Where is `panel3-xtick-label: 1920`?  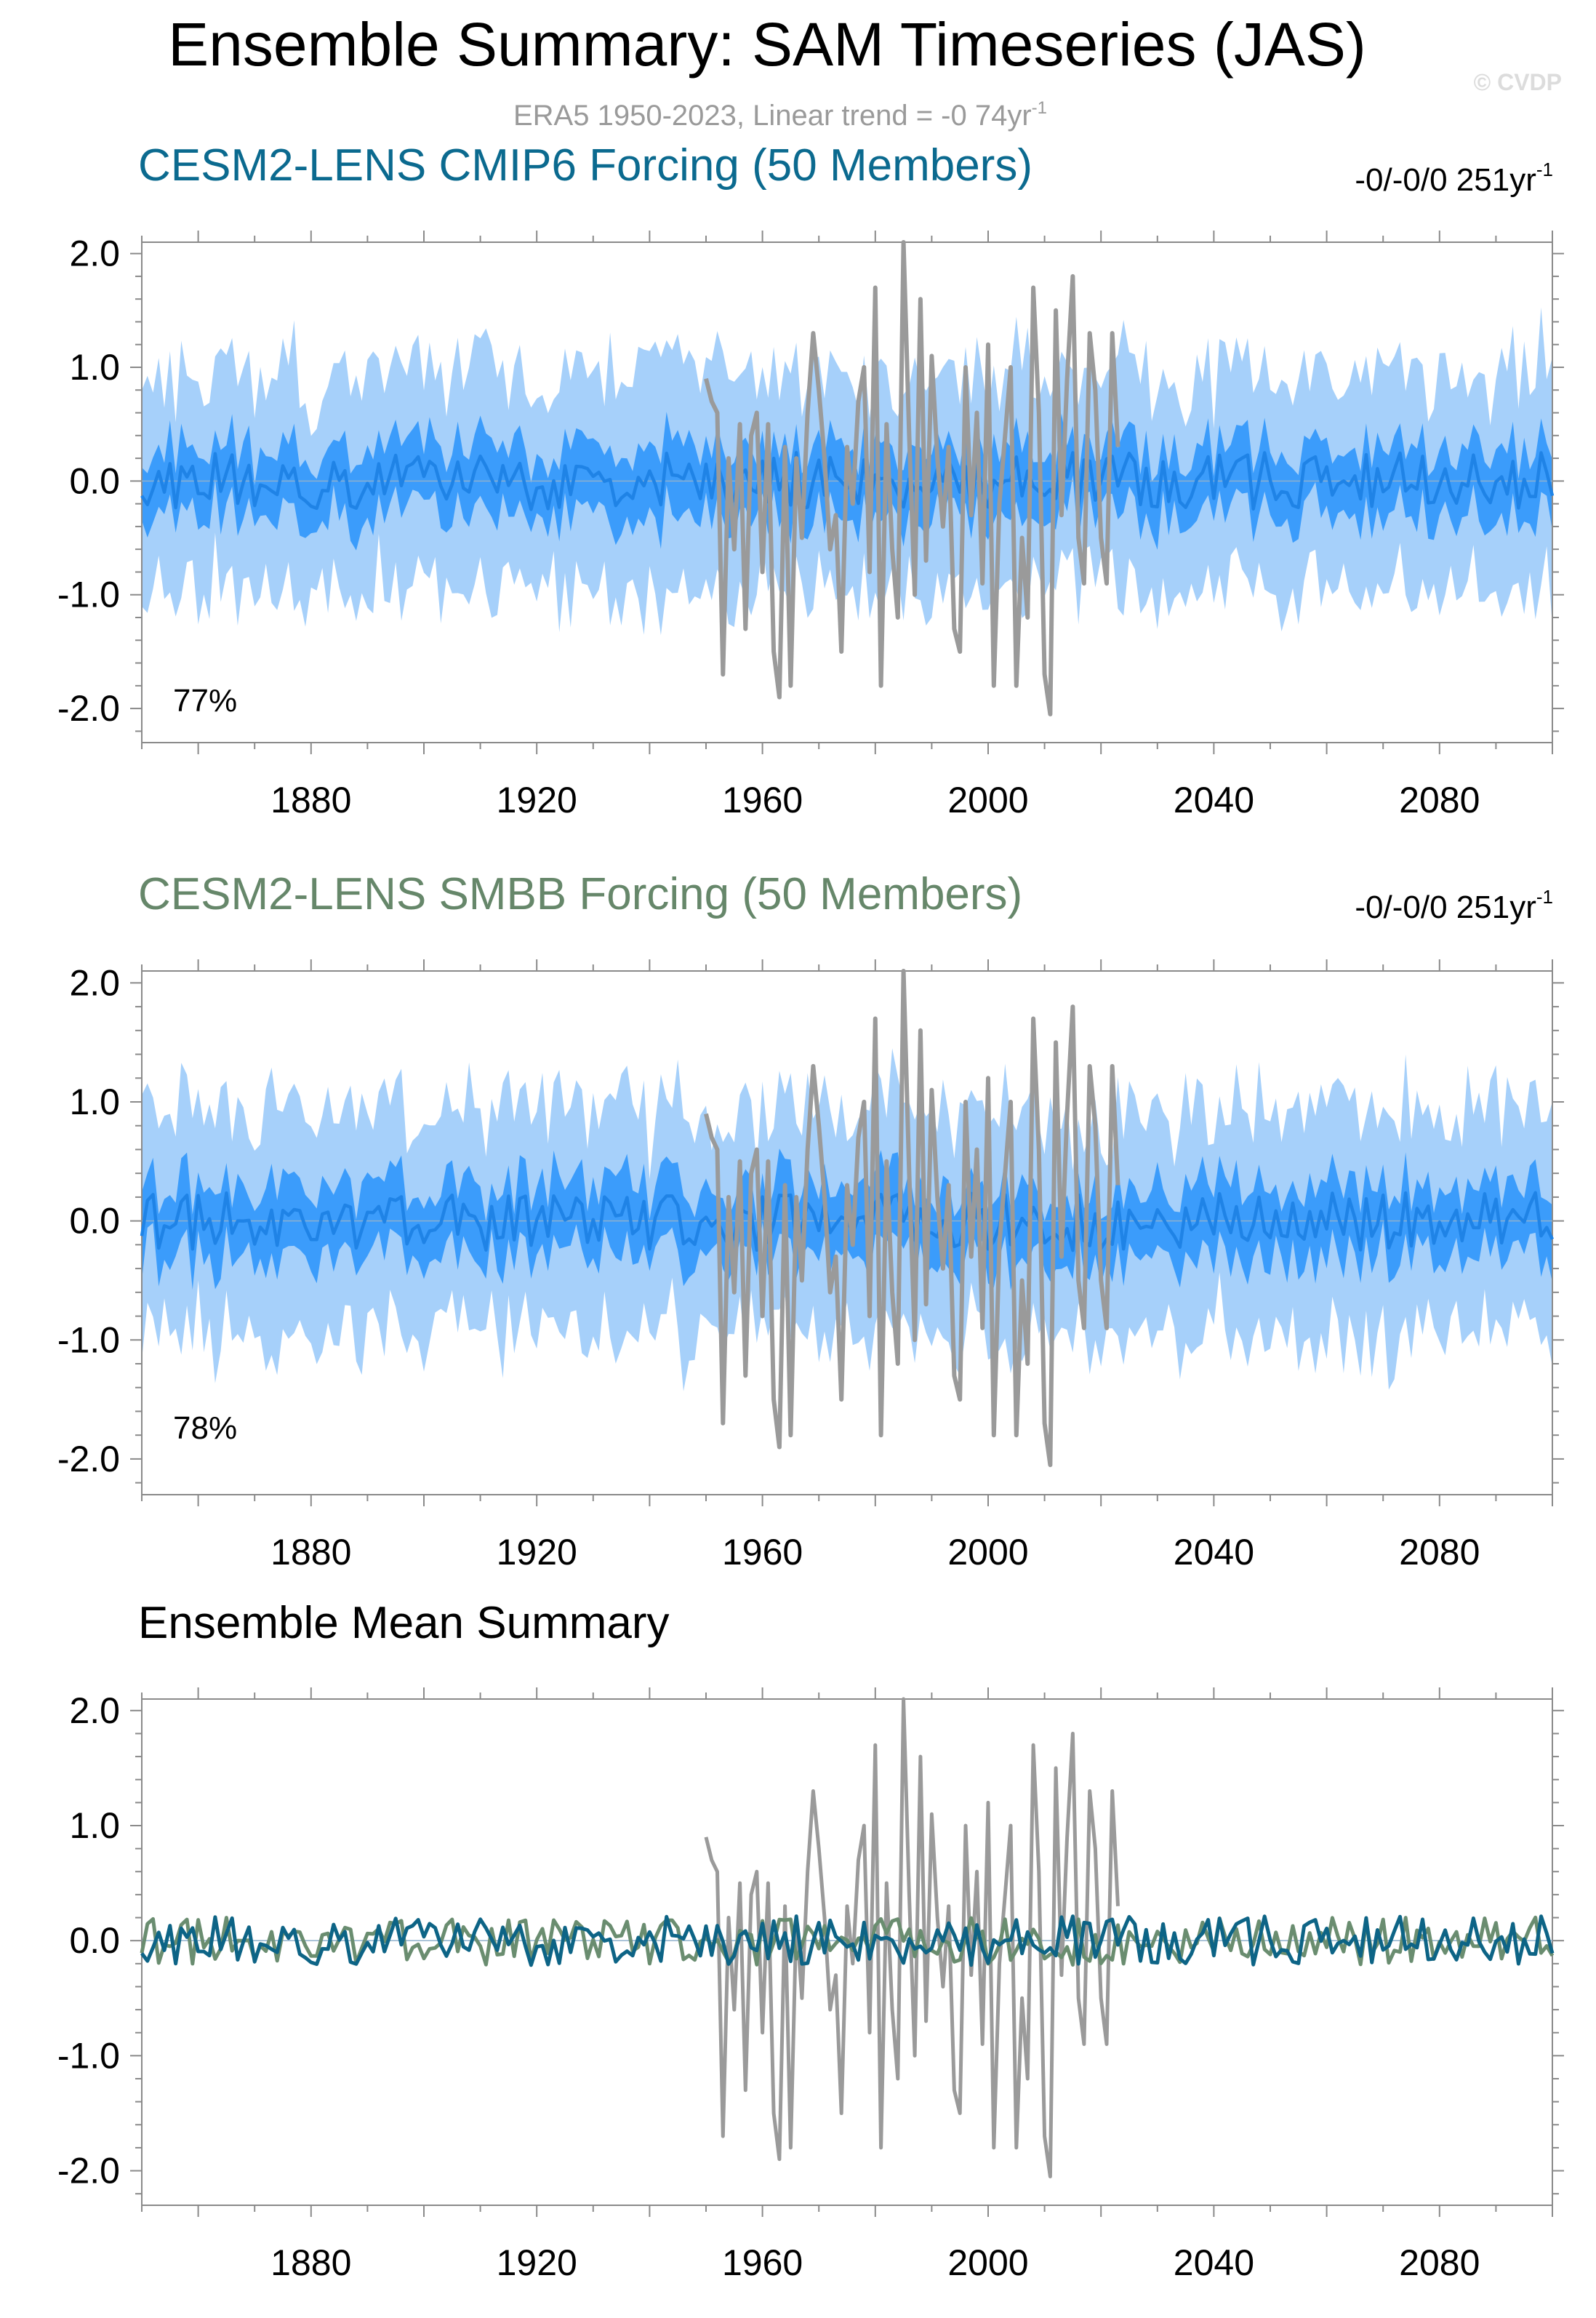
panel3-xtick-label: 1920 is located at coordinates (537, 2262).